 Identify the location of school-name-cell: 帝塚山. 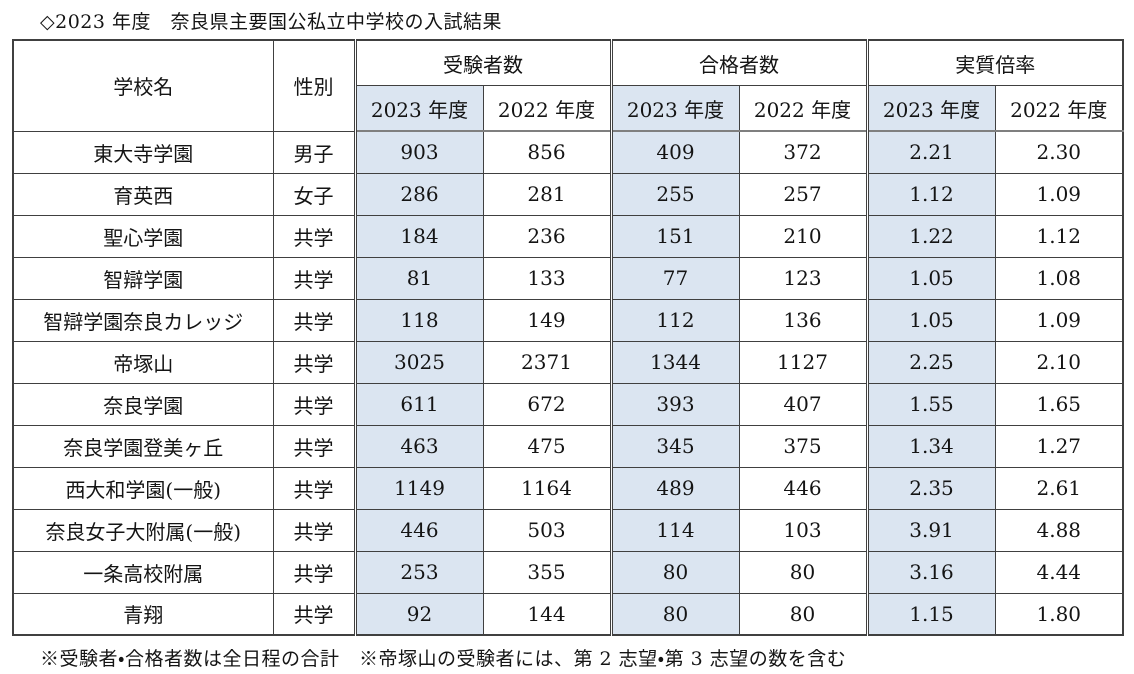
(143, 362).